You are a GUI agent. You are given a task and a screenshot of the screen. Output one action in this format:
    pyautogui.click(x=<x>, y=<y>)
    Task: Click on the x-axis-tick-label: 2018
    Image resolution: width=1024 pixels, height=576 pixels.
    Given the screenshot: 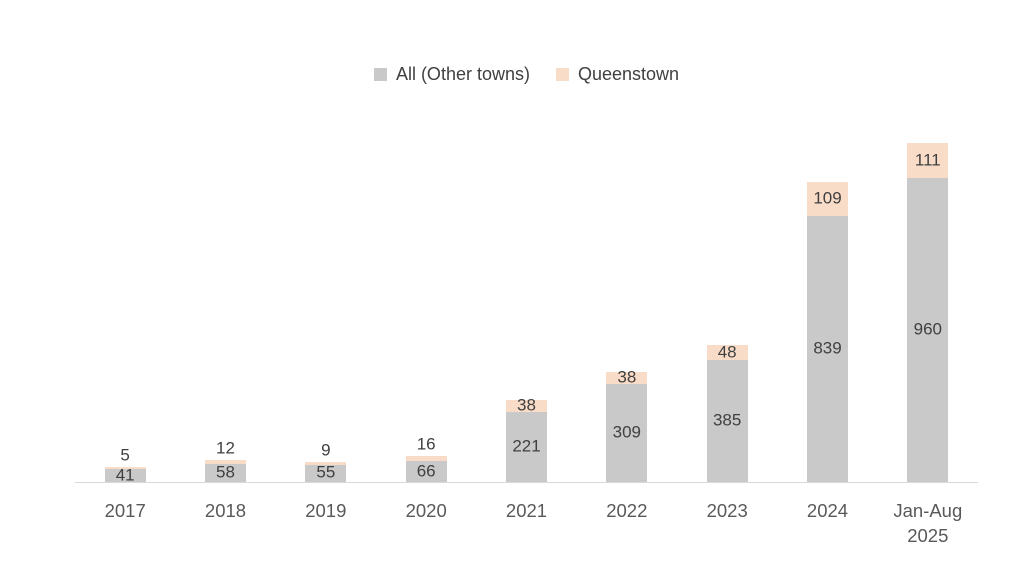 What is the action you would take?
    pyautogui.click(x=225, y=510)
    